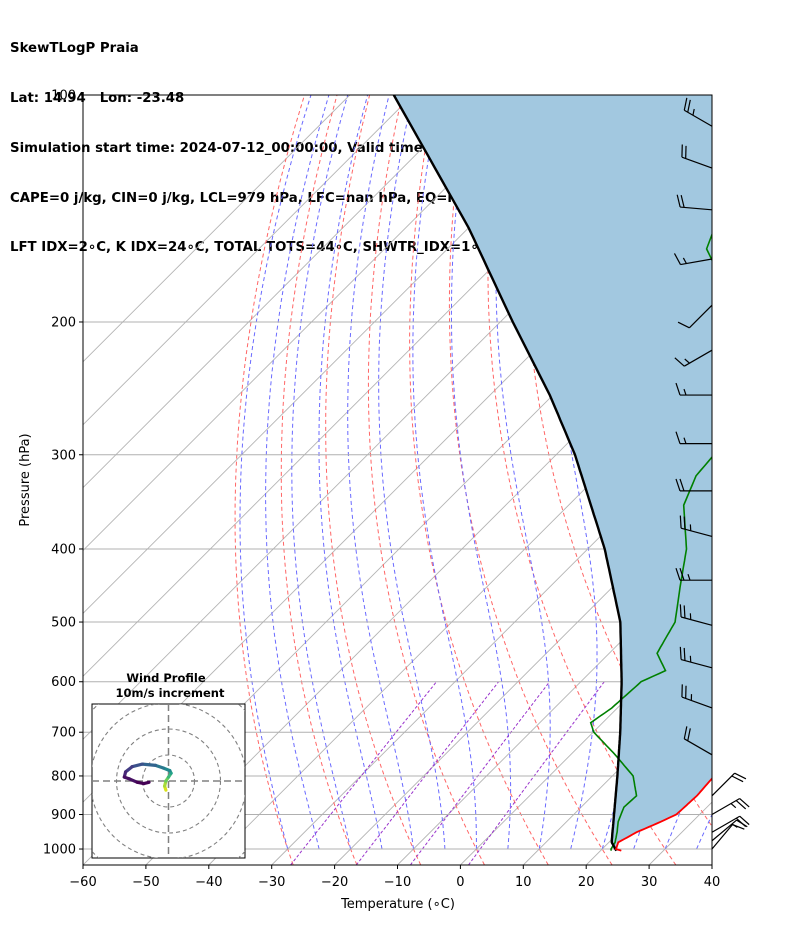  Describe the element at coordinates (63, 549) in the screenshot. I see `y-tick-label: 400` at that location.